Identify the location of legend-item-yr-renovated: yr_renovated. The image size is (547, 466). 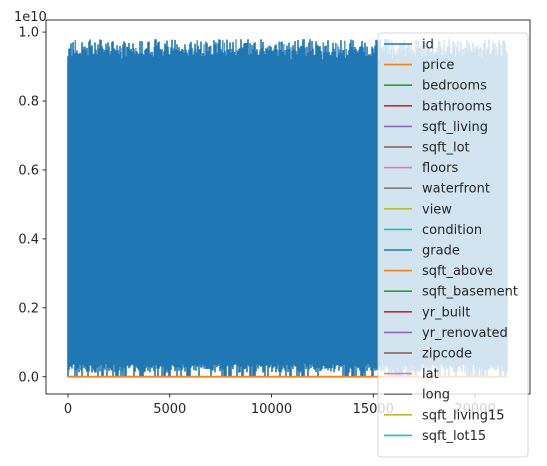
(446, 333).